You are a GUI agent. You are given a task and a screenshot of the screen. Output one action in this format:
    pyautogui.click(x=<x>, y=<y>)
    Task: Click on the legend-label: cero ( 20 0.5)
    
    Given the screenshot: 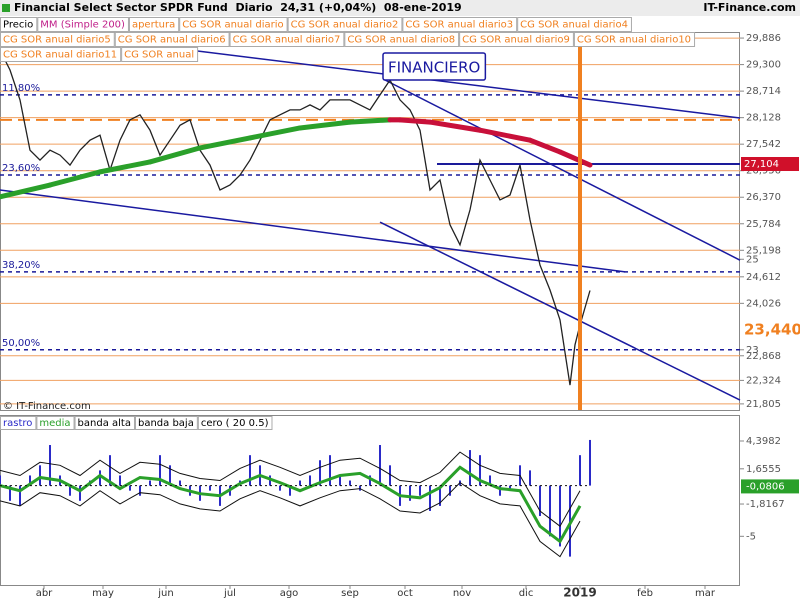 What is the action you would take?
    pyautogui.click(x=235, y=423)
    